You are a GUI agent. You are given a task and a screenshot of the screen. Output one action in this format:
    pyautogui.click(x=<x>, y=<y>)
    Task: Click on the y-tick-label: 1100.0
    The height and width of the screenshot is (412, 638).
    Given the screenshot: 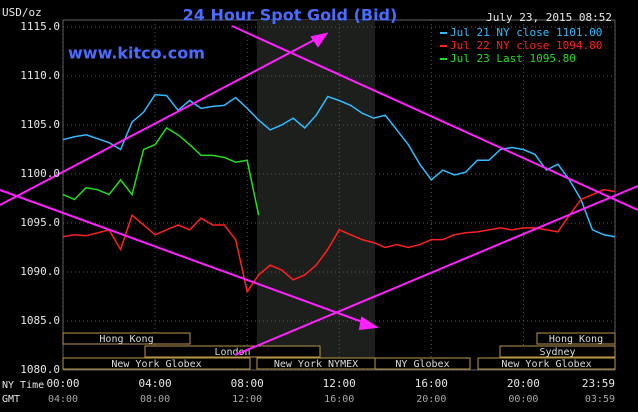 What is the action you would take?
    pyautogui.click(x=40, y=173)
    